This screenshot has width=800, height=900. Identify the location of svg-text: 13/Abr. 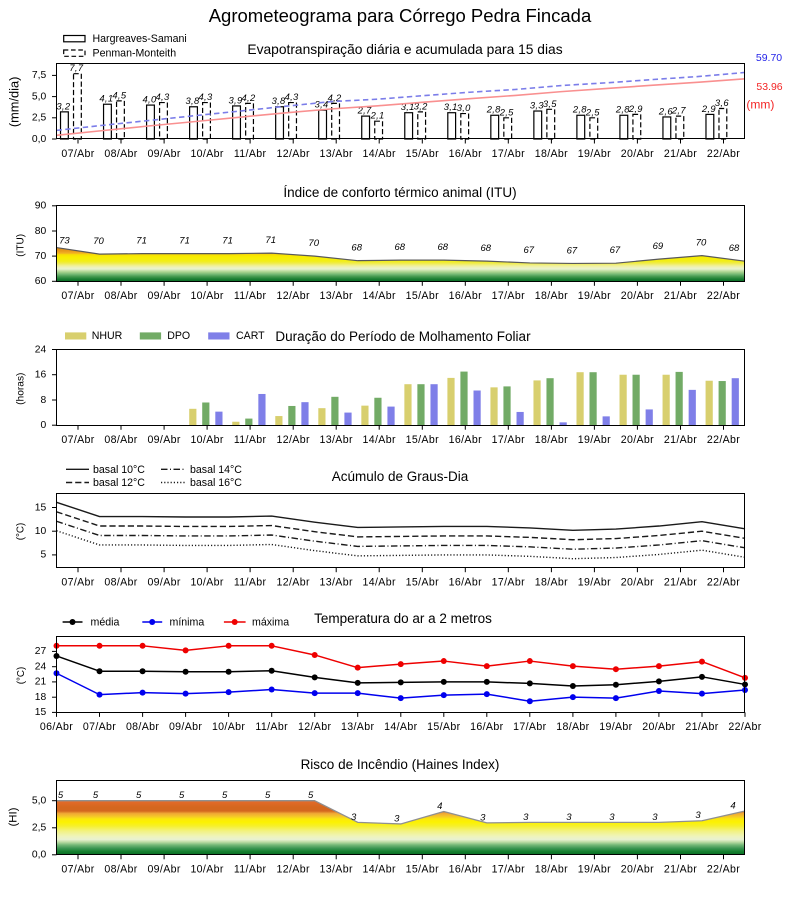
(336, 154).